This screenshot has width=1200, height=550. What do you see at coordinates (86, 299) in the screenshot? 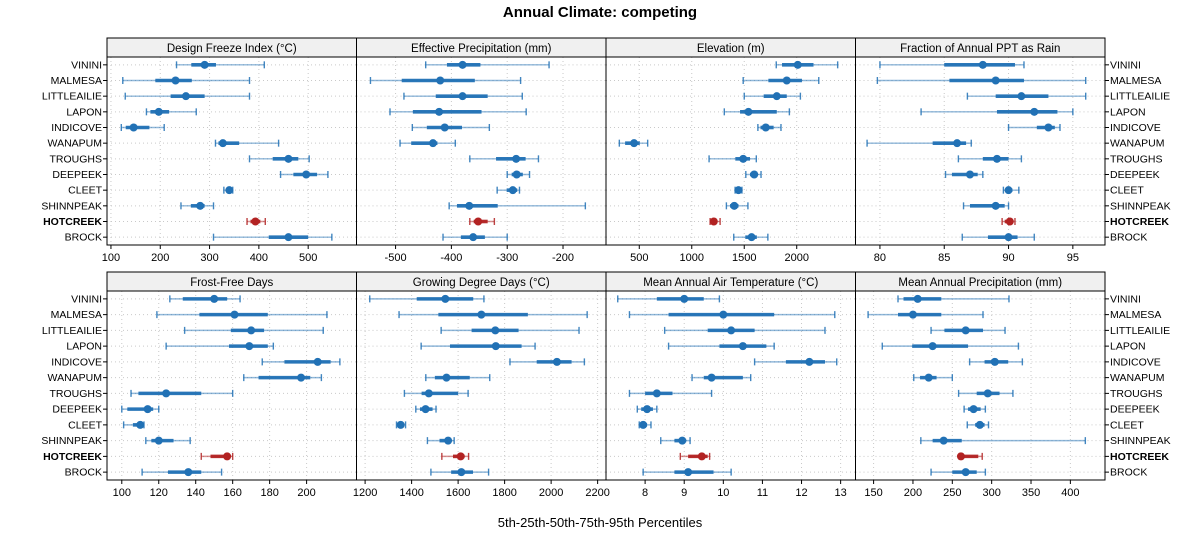
I see `site-label-left-vinini: VININI` at bounding box center [86, 299].